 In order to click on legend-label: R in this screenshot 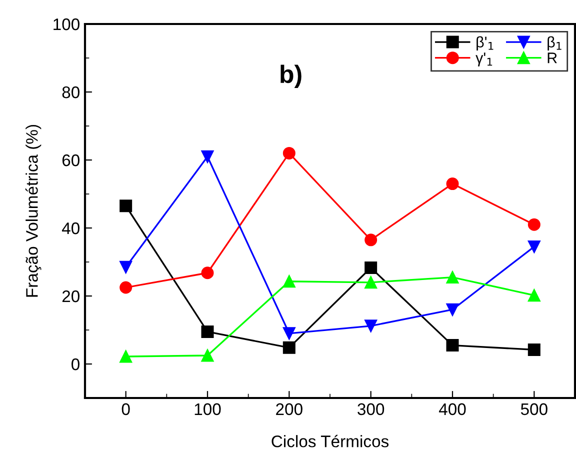, I will do `click(552, 58)`.